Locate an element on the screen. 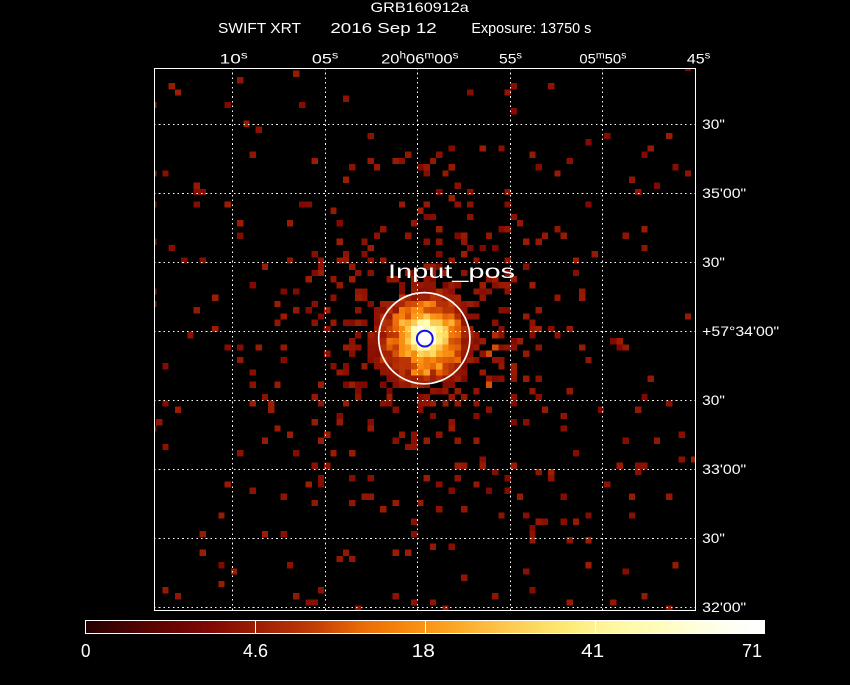  svg-text: 18 is located at coordinates (423, 651).